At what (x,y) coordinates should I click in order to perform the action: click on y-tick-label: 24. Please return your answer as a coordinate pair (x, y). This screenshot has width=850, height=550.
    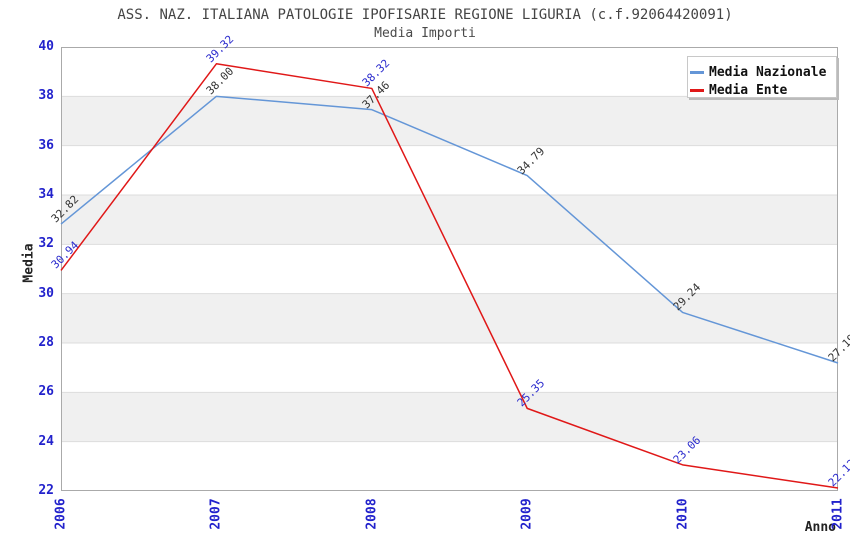
    Looking at the image, I should click on (46, 441).